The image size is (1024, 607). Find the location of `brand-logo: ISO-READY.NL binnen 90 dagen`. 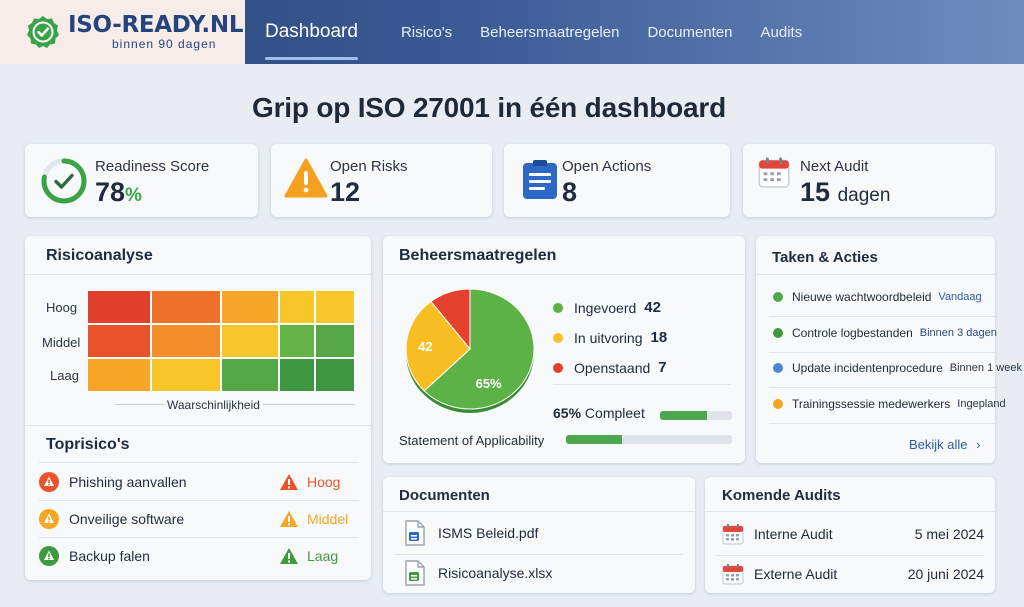

brand-logo: ISO-READY.NL binnen 90 dagen is located at coordinates (122, 32).